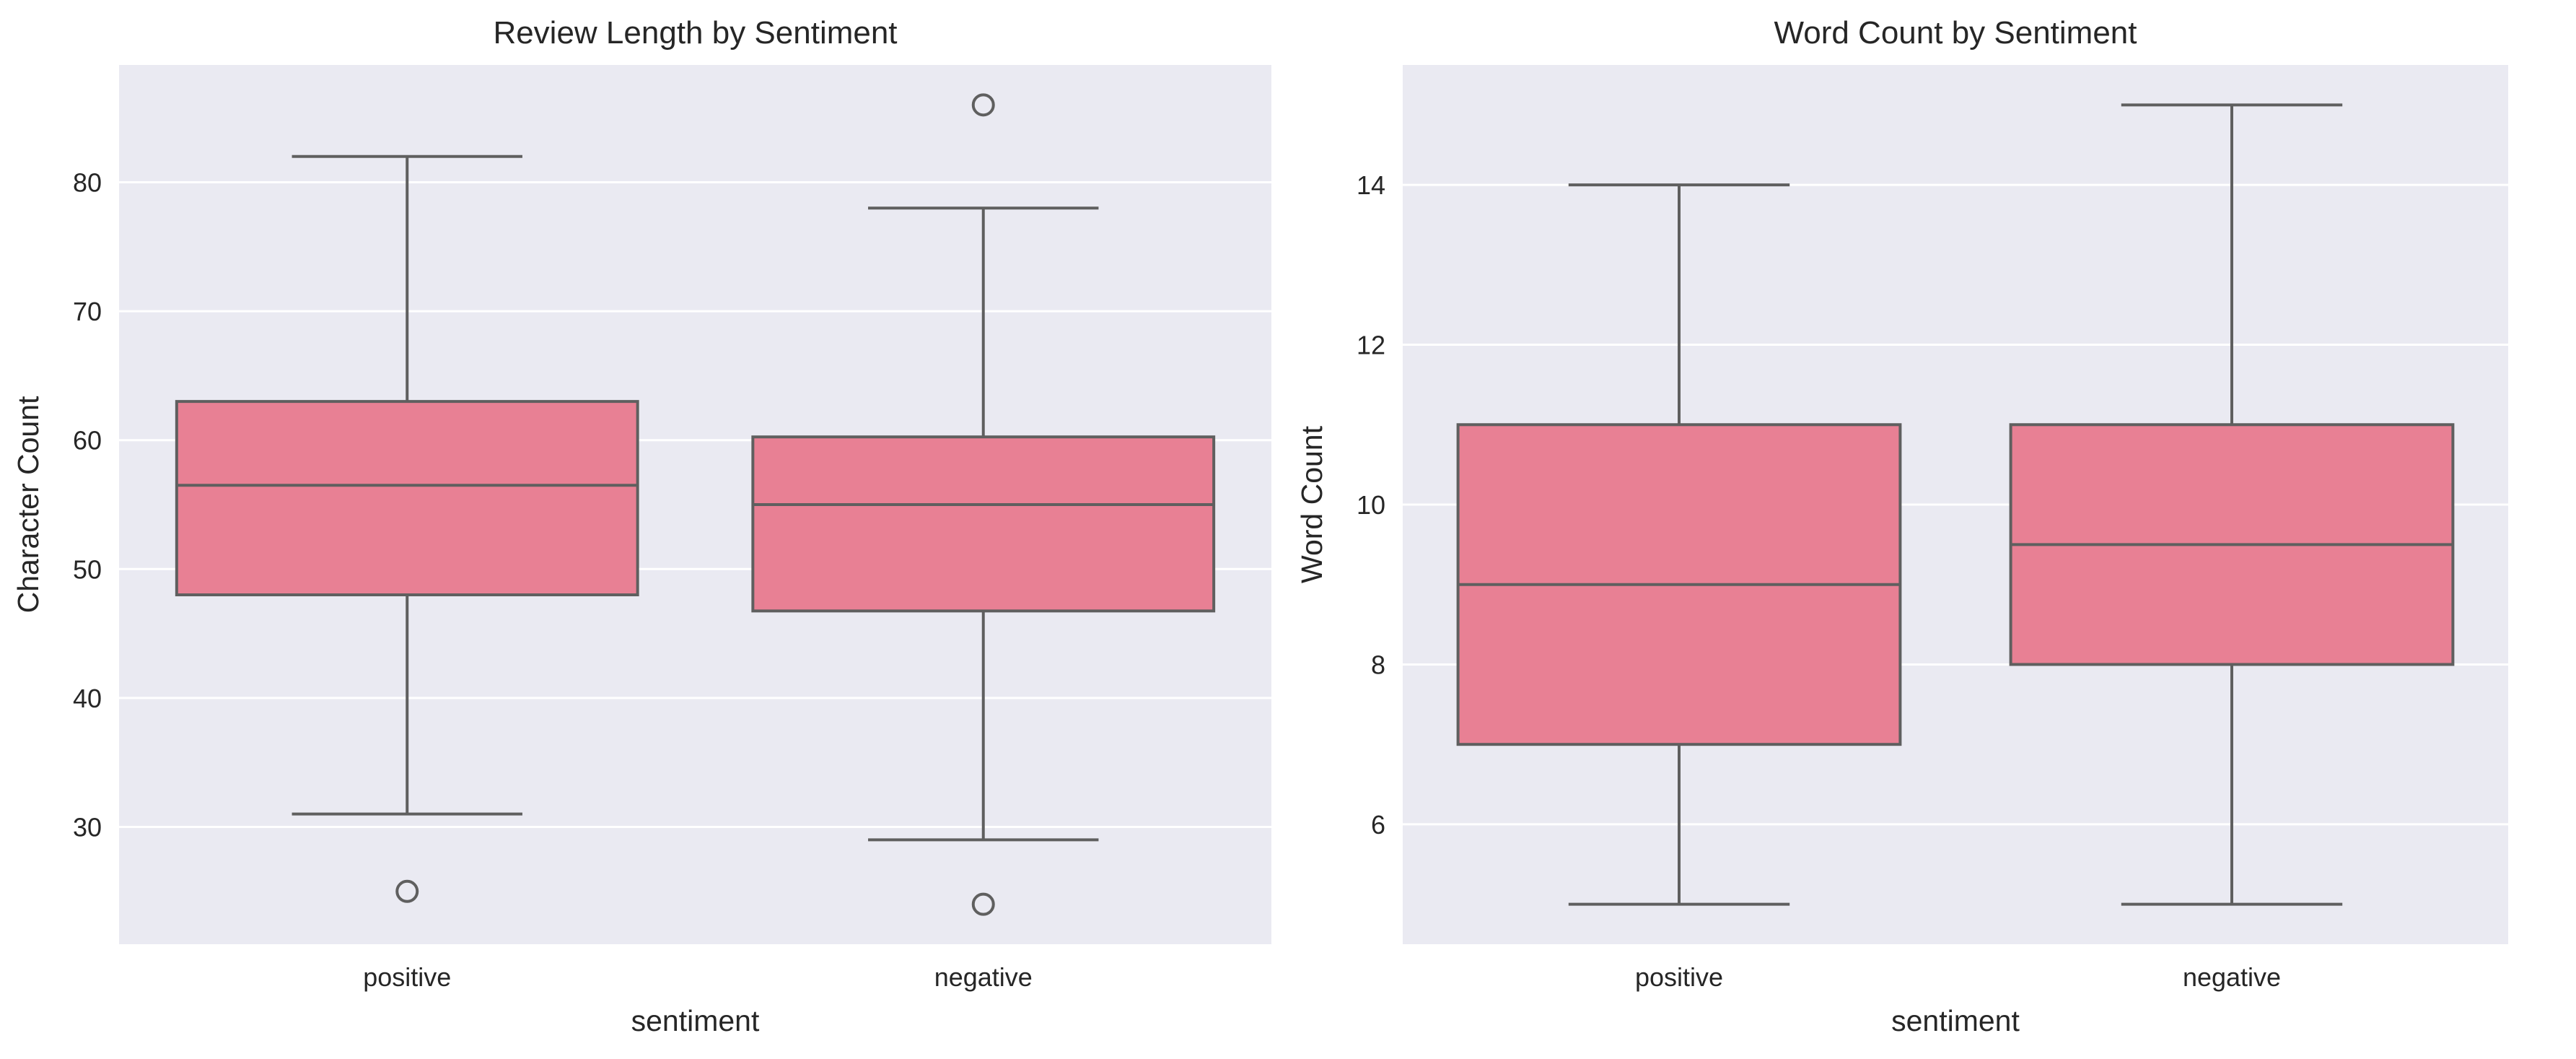 This screenshot has width=2576, height=1059. Describe the element at coordinates (29, 504) in the screenshot. I see `y-axis-label: Character Count` at that location.